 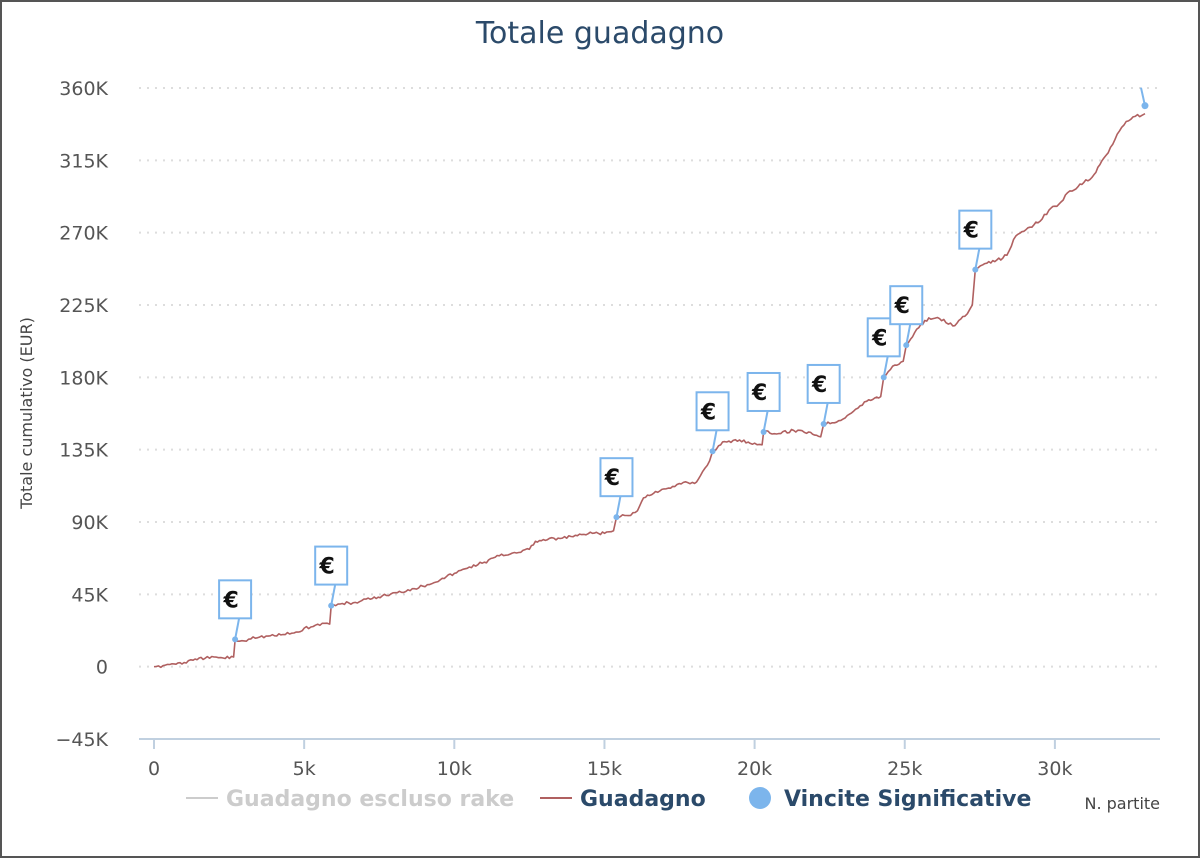 I want to click on x-tick-label: 20k, so click(x=754, y=769).